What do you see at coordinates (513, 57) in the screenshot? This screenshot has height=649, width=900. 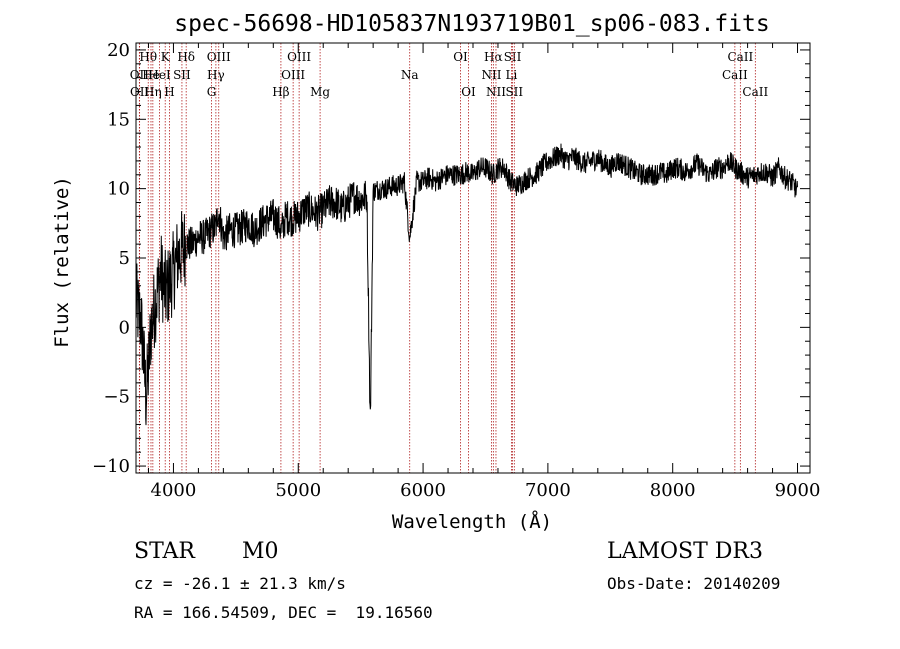 I see `marker-label-23: SII` at bounding box center [513, 57].